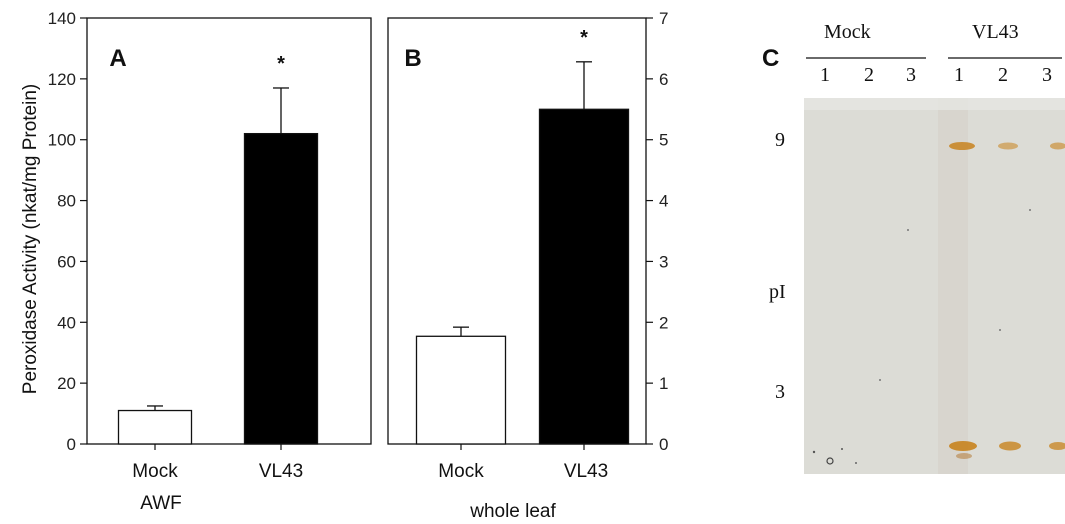 Image resolution: width=1065 pixels, height=524 pixels. What do you see at coordinates (30, 239) in the screenshot?
I see `y-axis-label: Peroxidase Activity (nkat/mg Protein)` at bounding box center [30, 239].